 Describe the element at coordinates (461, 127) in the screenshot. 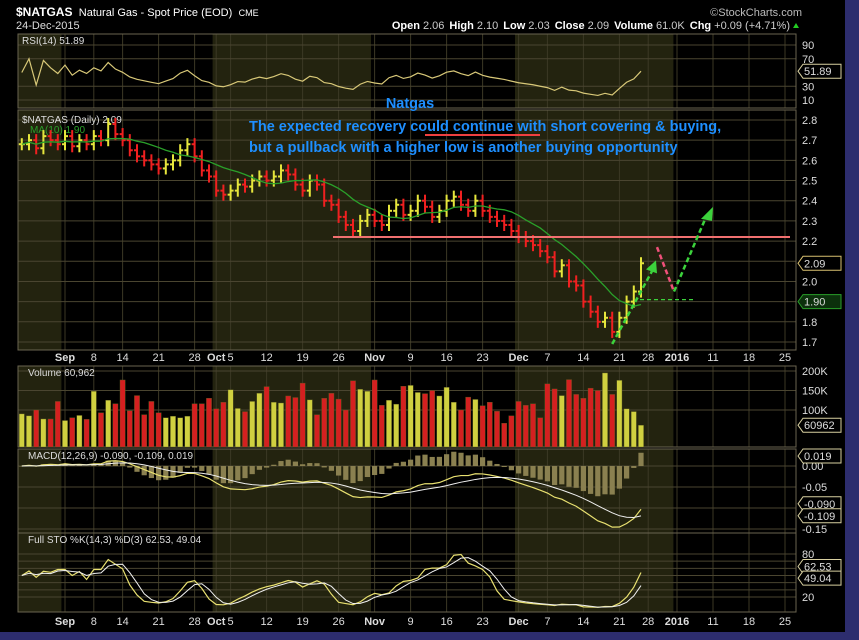

I see `annotation-underlined-text: could continue` at that location.